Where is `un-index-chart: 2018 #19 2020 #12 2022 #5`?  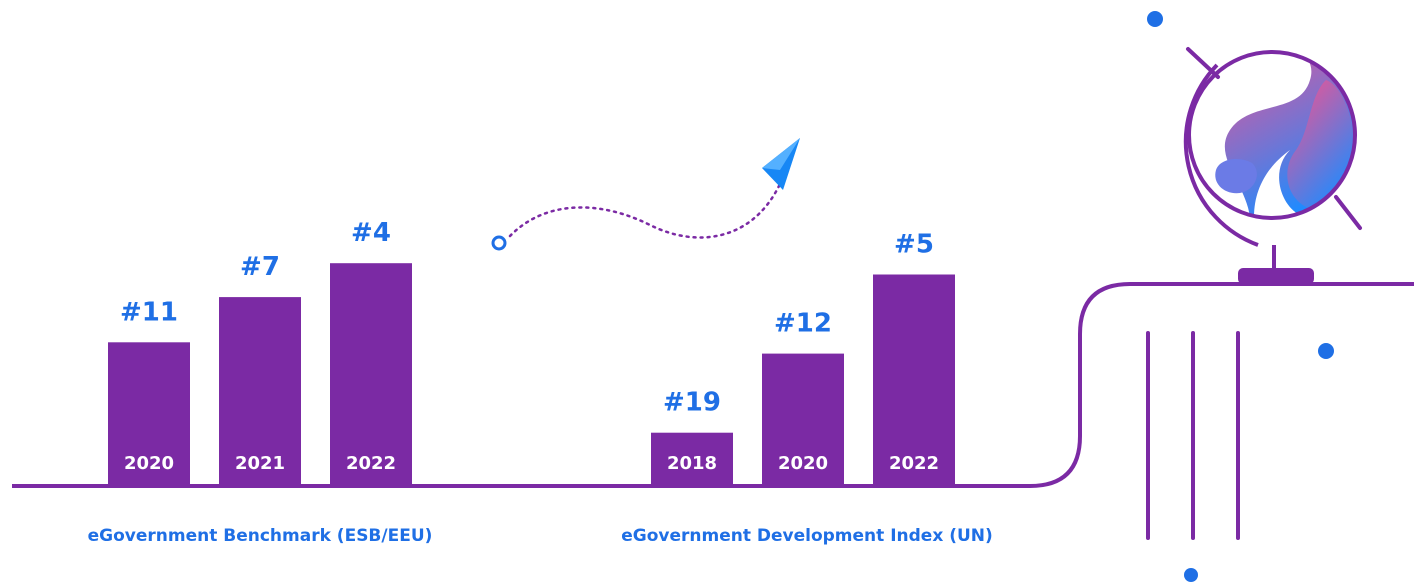 un-index-chart: 2018 #19 2020 #12 2022 #5 is located at coordinates (803, 357).